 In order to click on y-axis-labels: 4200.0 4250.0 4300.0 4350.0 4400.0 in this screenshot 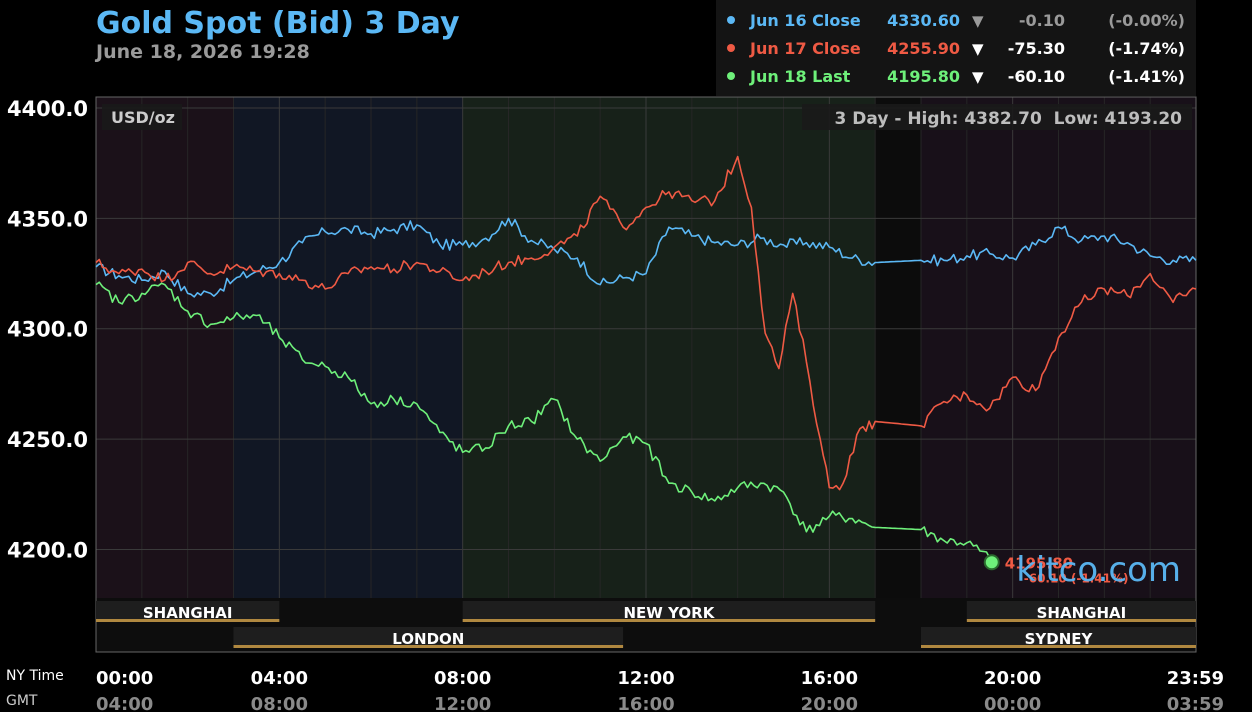, I will do `click(47, 329)`.